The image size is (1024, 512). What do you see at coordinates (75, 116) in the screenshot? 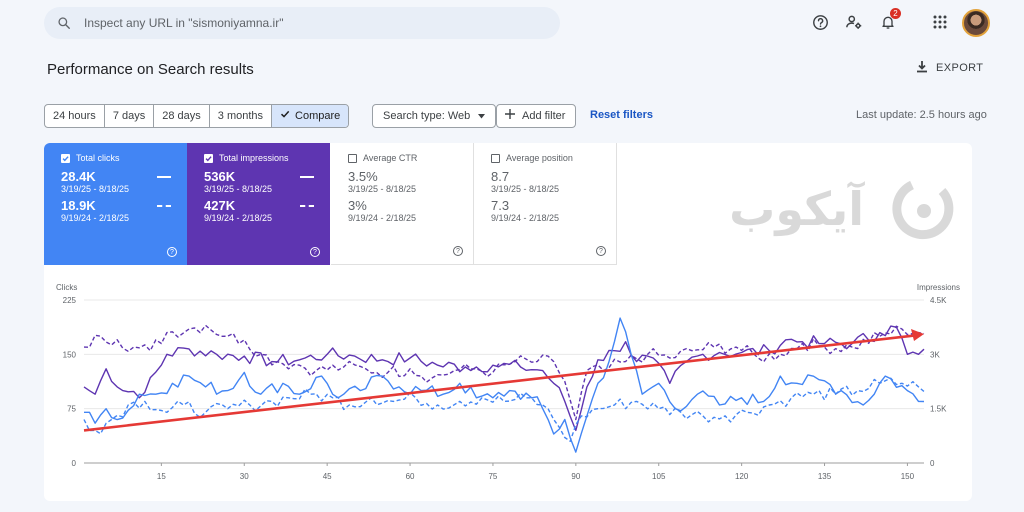
I see `range-24-hours: 24 hours` at bounding box center [75, 116].